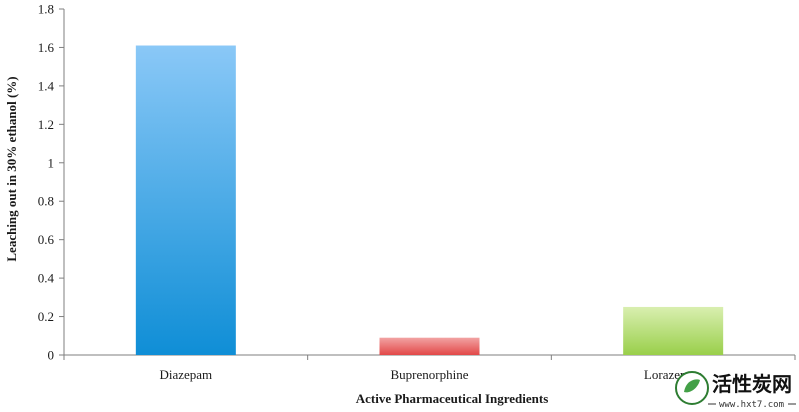  I want to click on y-tick-label: 0.4, so click(46, 278).